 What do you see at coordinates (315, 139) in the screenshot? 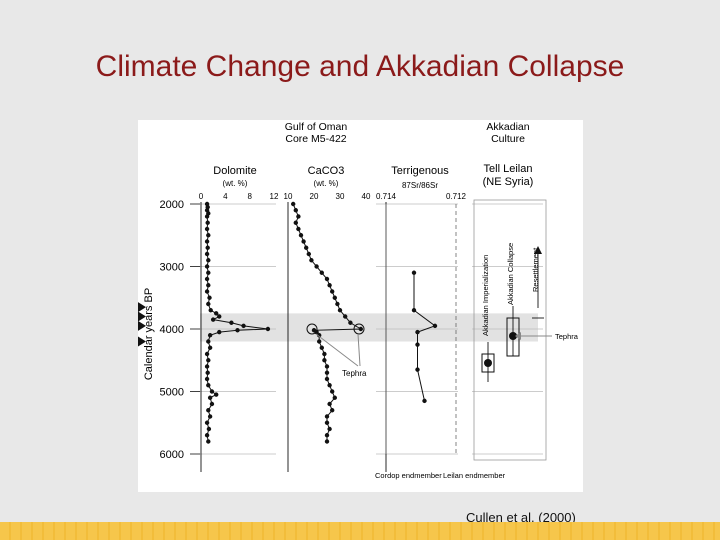
I see `core-header-line2: Core M5-422` at bounding box center [315, 139].